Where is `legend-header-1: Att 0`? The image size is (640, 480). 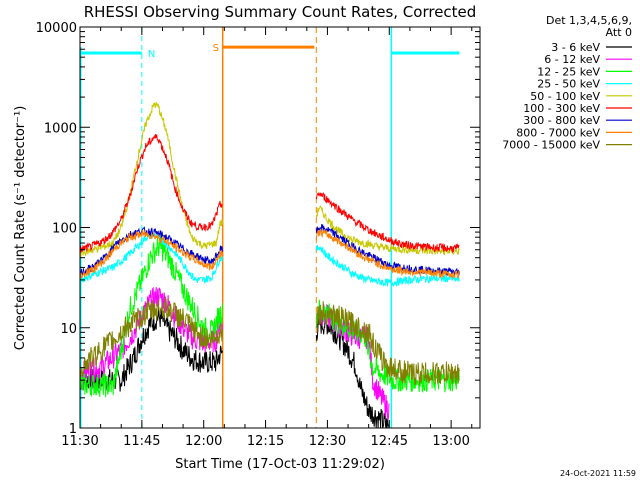 legend-header-1: Att 0 is located at coordinates (619, 32).